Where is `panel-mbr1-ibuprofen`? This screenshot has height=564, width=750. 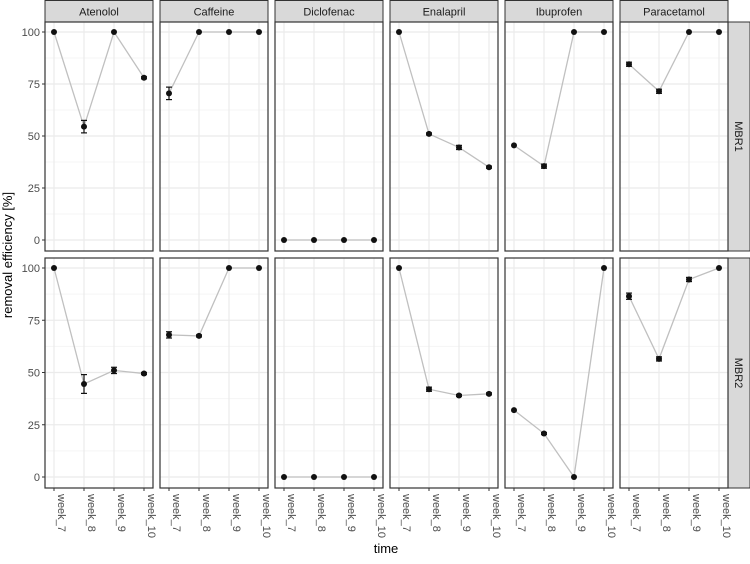
panel-mbr1-ibuprofen is located at coordinates (559, 136).